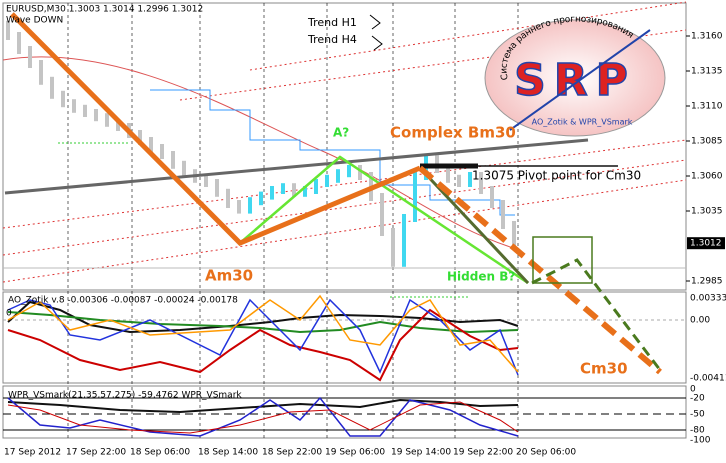 The width and height of the screenshot is (726, 463). I want to click on annotation: 1.3075 Pivot point for Cm30, so click(556, 176).